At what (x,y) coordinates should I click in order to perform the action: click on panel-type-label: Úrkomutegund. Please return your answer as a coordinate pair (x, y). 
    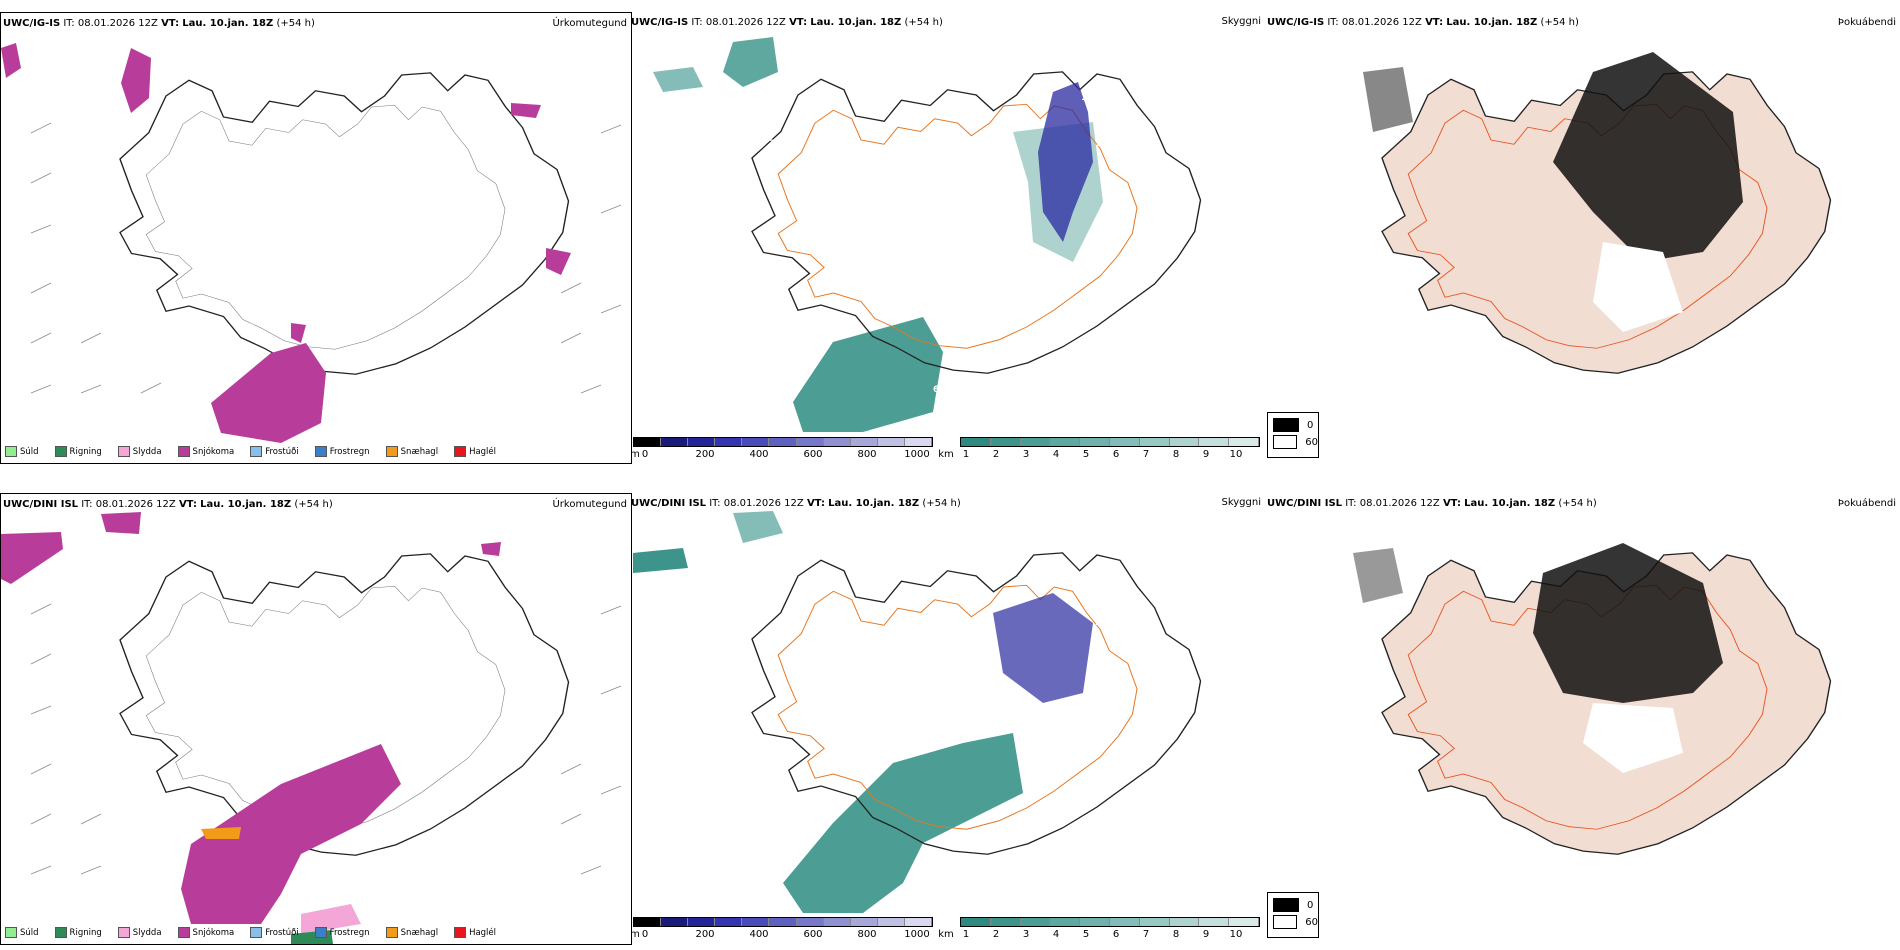
    Looking at the image, I should click on (589, 504).